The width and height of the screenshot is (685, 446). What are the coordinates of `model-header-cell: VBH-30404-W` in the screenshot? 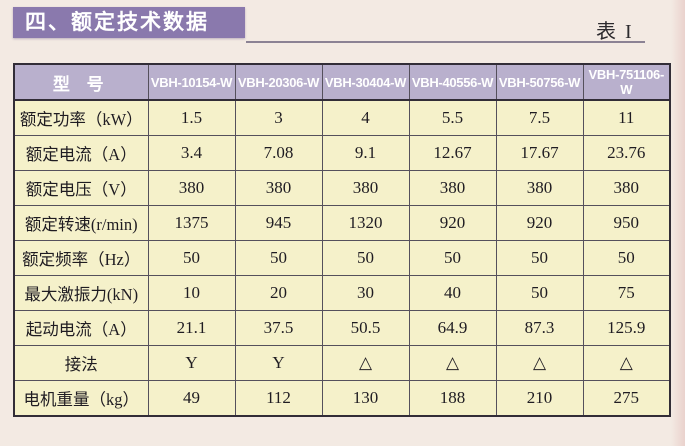 It's located at (365, 82).